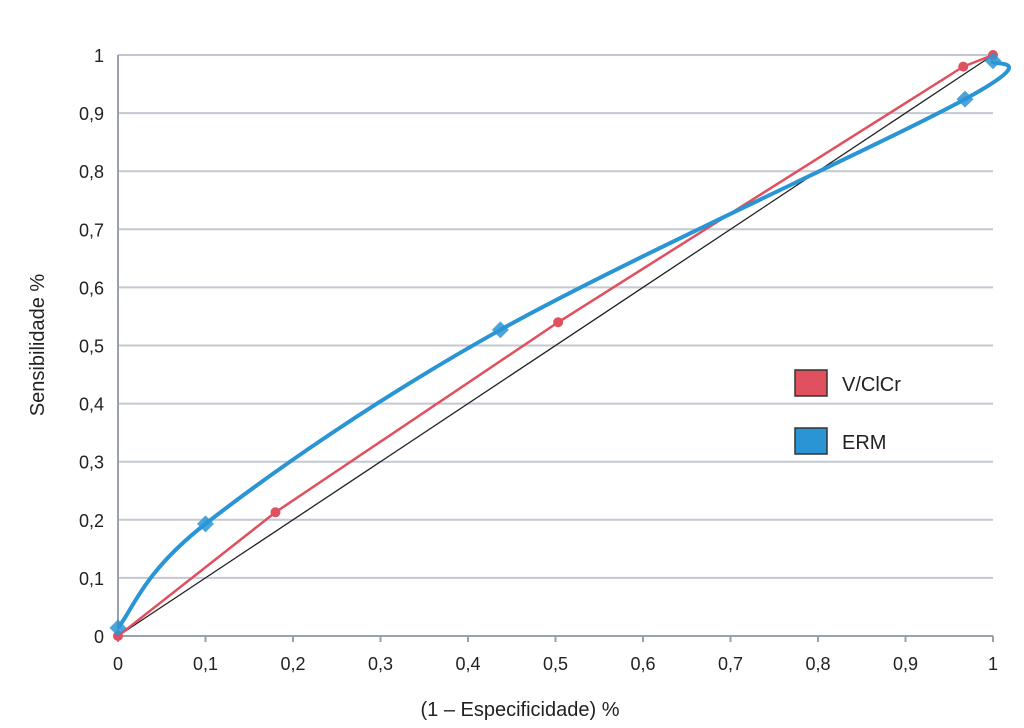 The height and width of the screenshot is (728, 1024). I want to click on x-tick-label: 0,8, so click(817, 664).